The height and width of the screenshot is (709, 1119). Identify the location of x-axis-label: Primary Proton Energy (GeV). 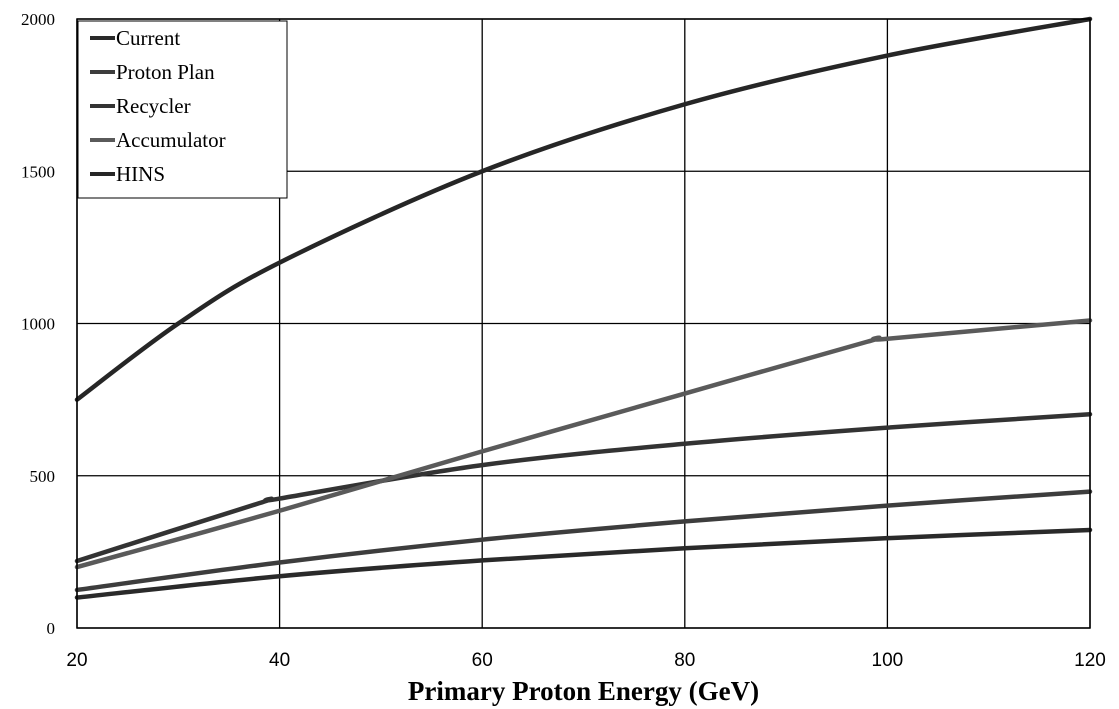
(583, 691).